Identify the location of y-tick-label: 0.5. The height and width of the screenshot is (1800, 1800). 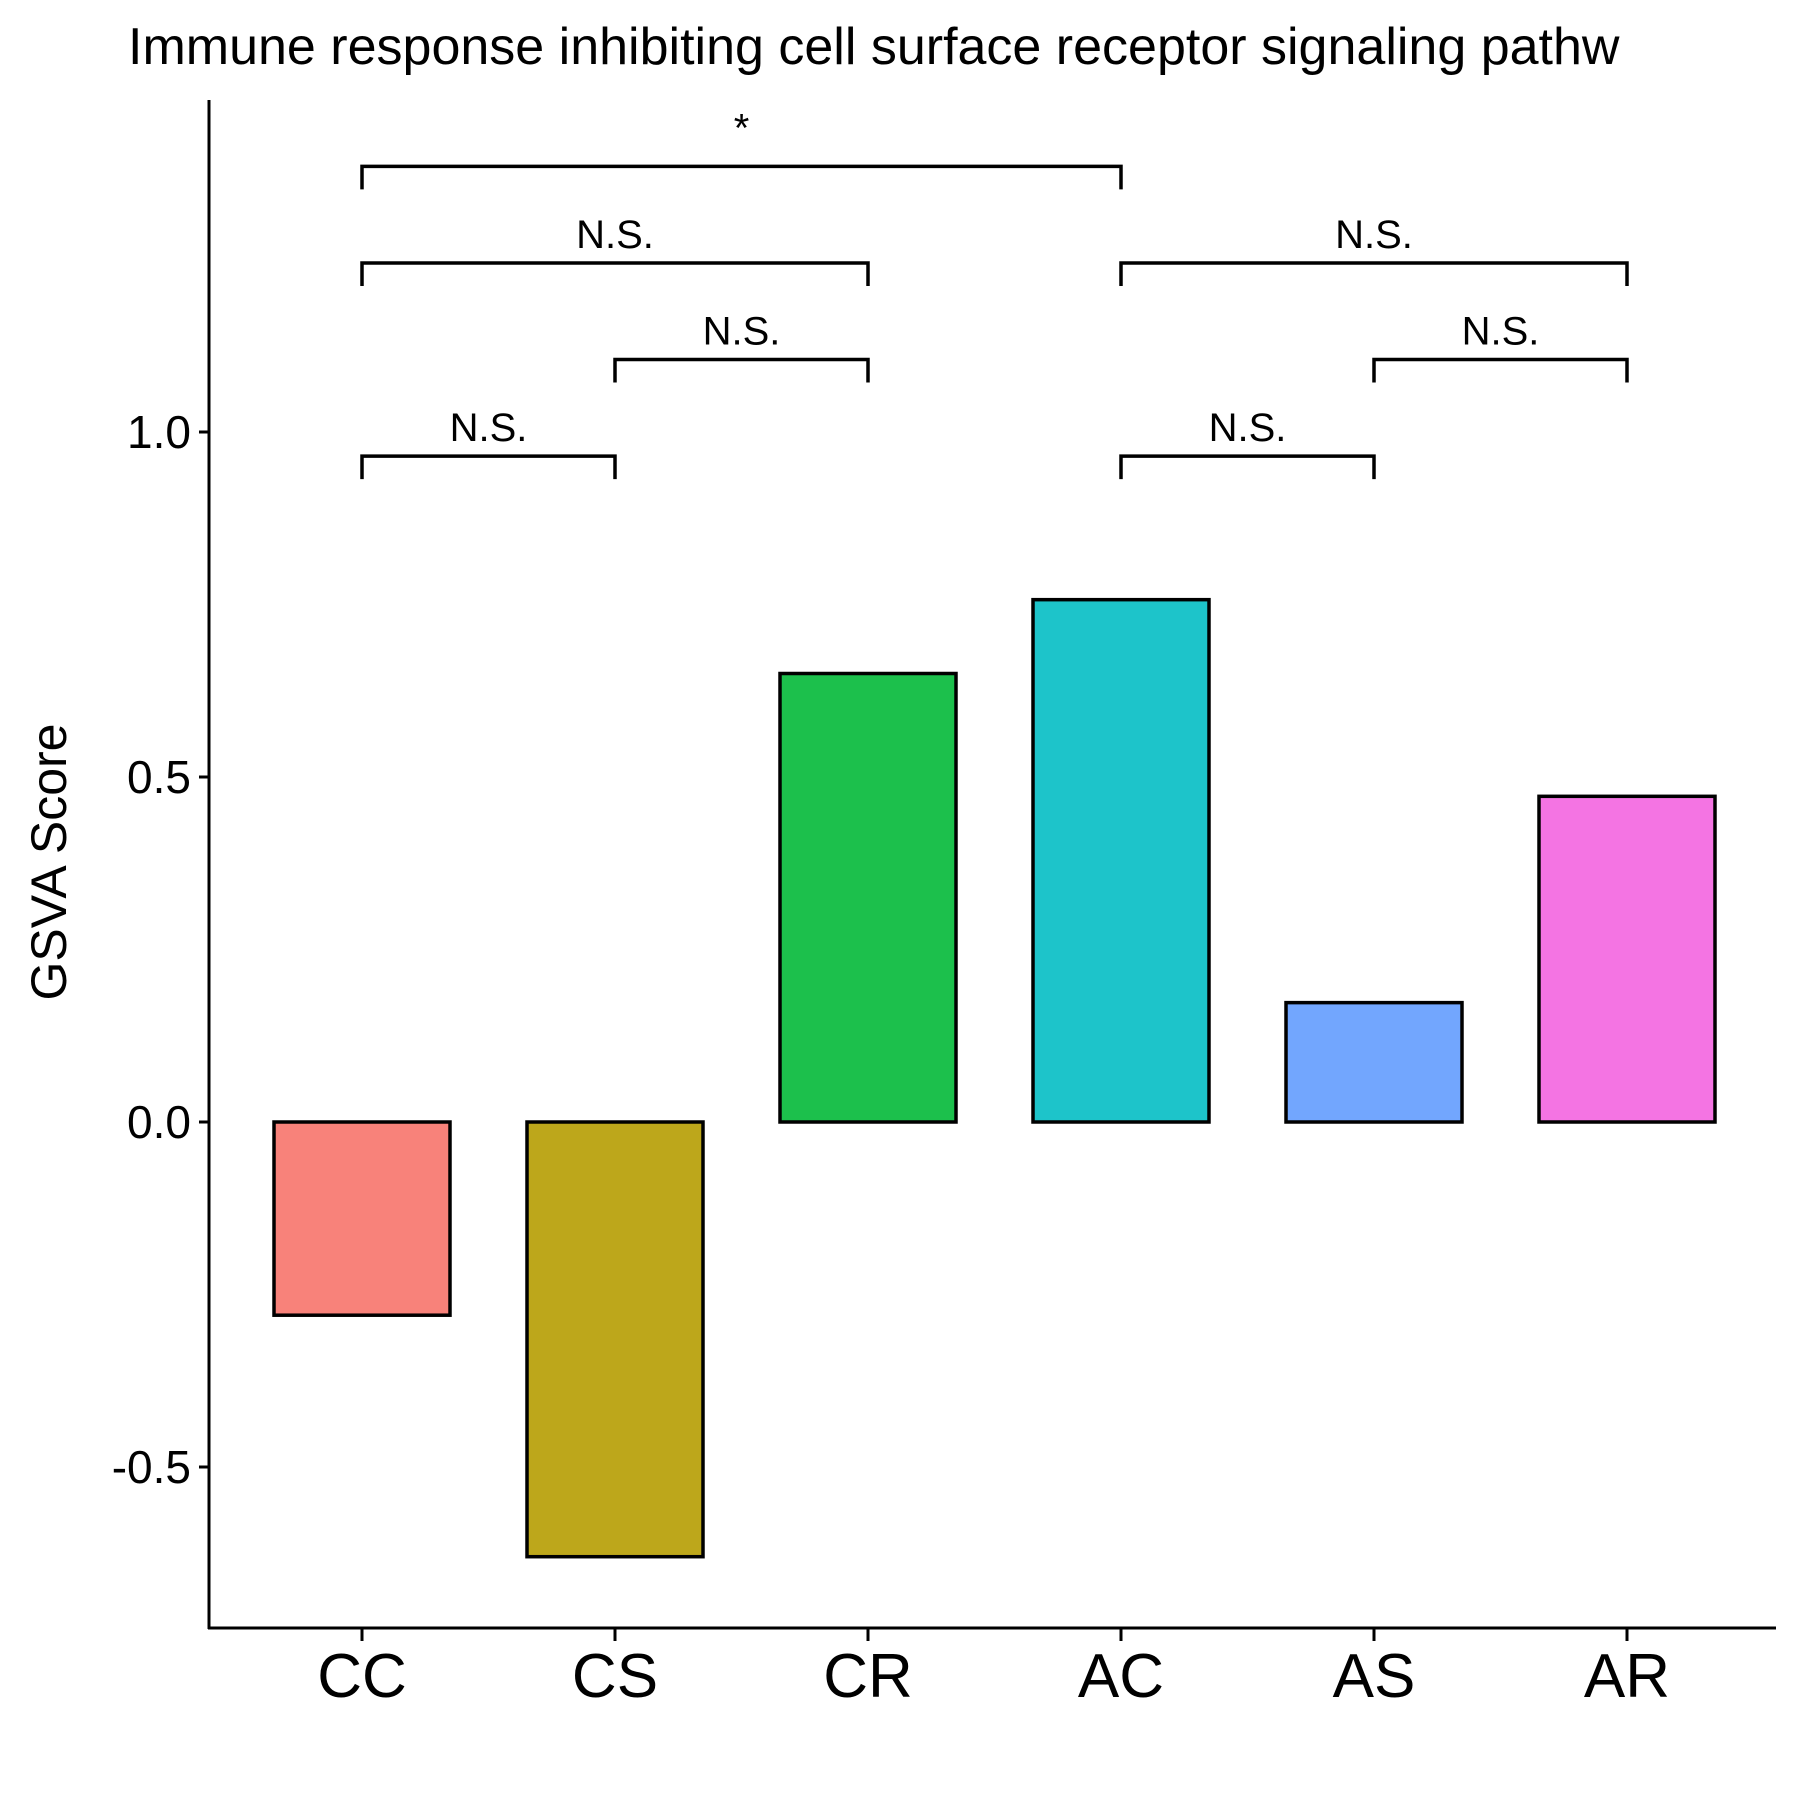
(159, 777).